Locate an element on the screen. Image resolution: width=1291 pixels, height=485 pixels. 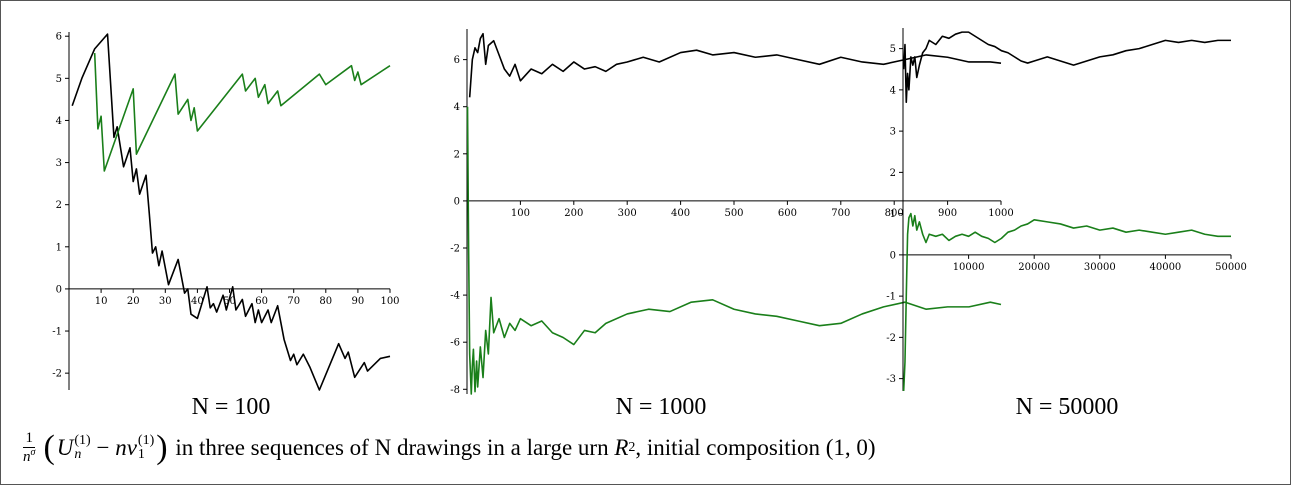
x-tick-label: 80 is located at coordinates (325, 301).